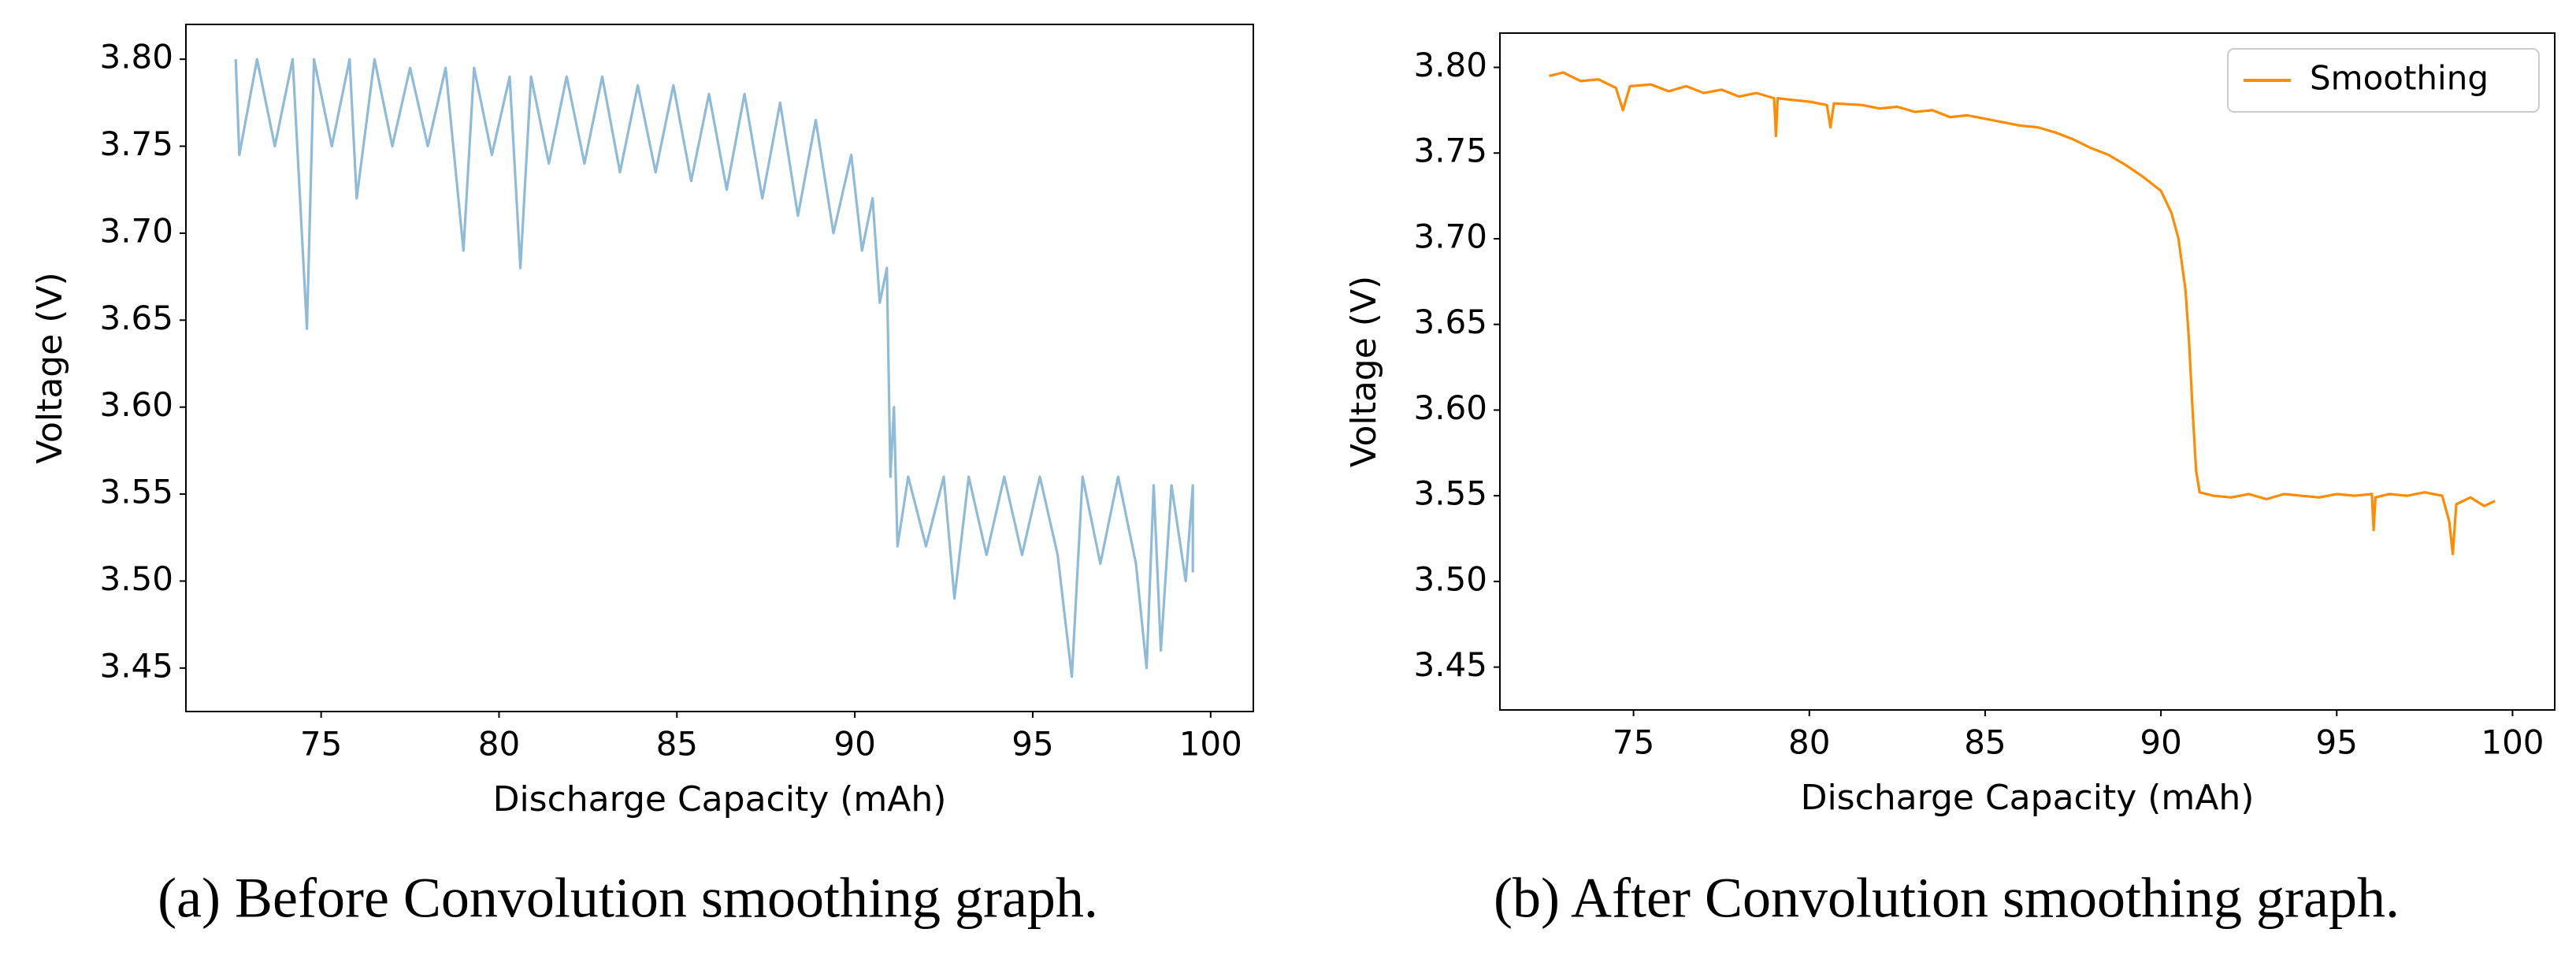 This screenshot has height=955, width=2576. What do you see at coordinates (2399, 78) in the screenshot?
I see `legend-label: Smoothing` at bounding box center [2399, 78].